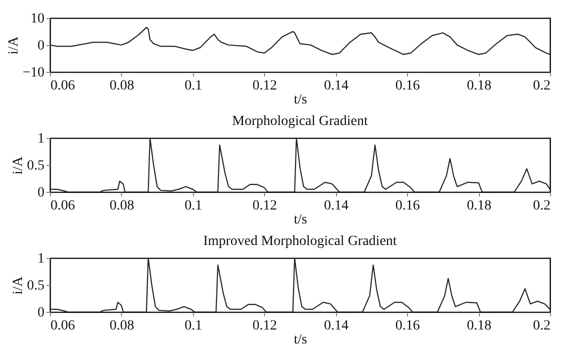 The width and height of the screenshot is (584, 356). Describe the element at coordinates (300, 121) in the screenshot. I see `chart-title: Morphological Gradient` at that location.